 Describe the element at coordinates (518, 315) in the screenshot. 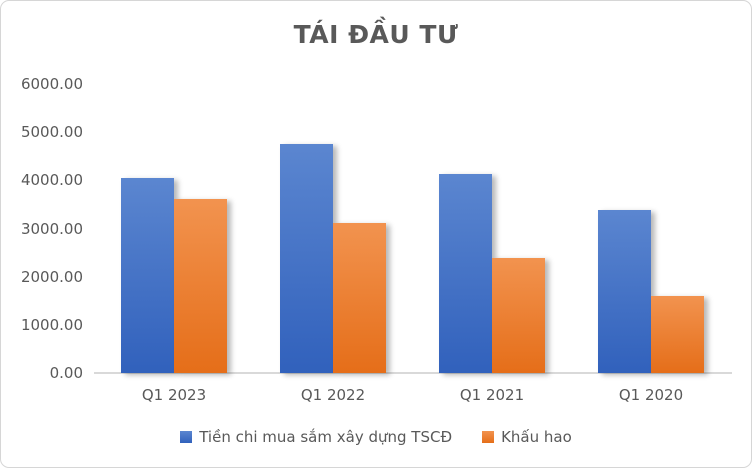

I see `bar-khau-hao-q1-2021` at that location.